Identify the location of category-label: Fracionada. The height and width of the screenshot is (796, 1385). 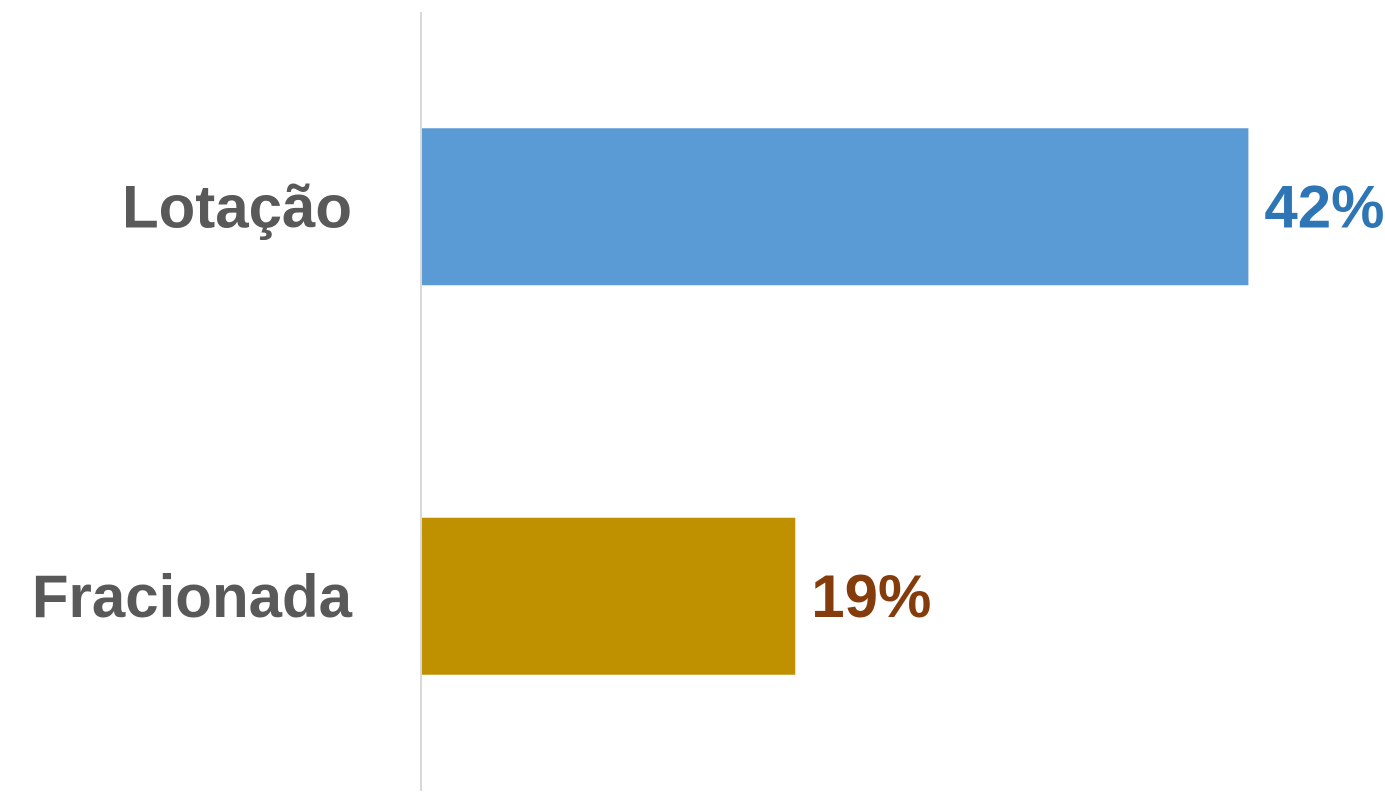
(192, 596).